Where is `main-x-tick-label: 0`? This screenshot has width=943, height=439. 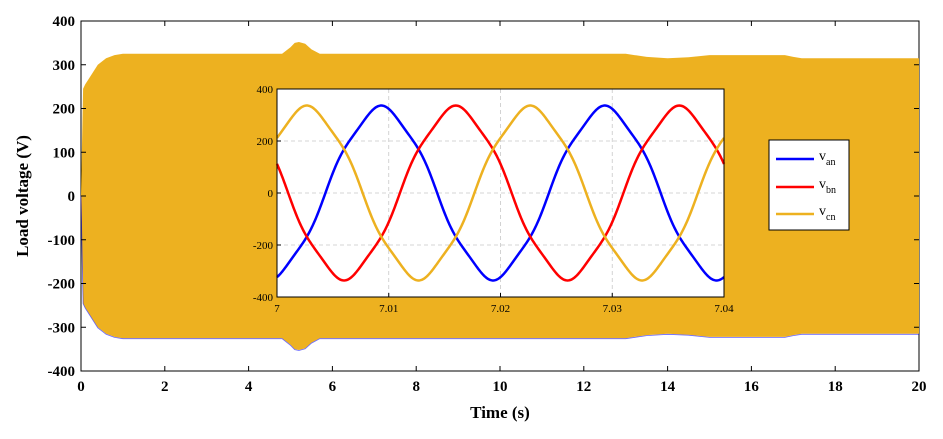
main-x-tick-label: 0 is located at coordinates (81, 387).